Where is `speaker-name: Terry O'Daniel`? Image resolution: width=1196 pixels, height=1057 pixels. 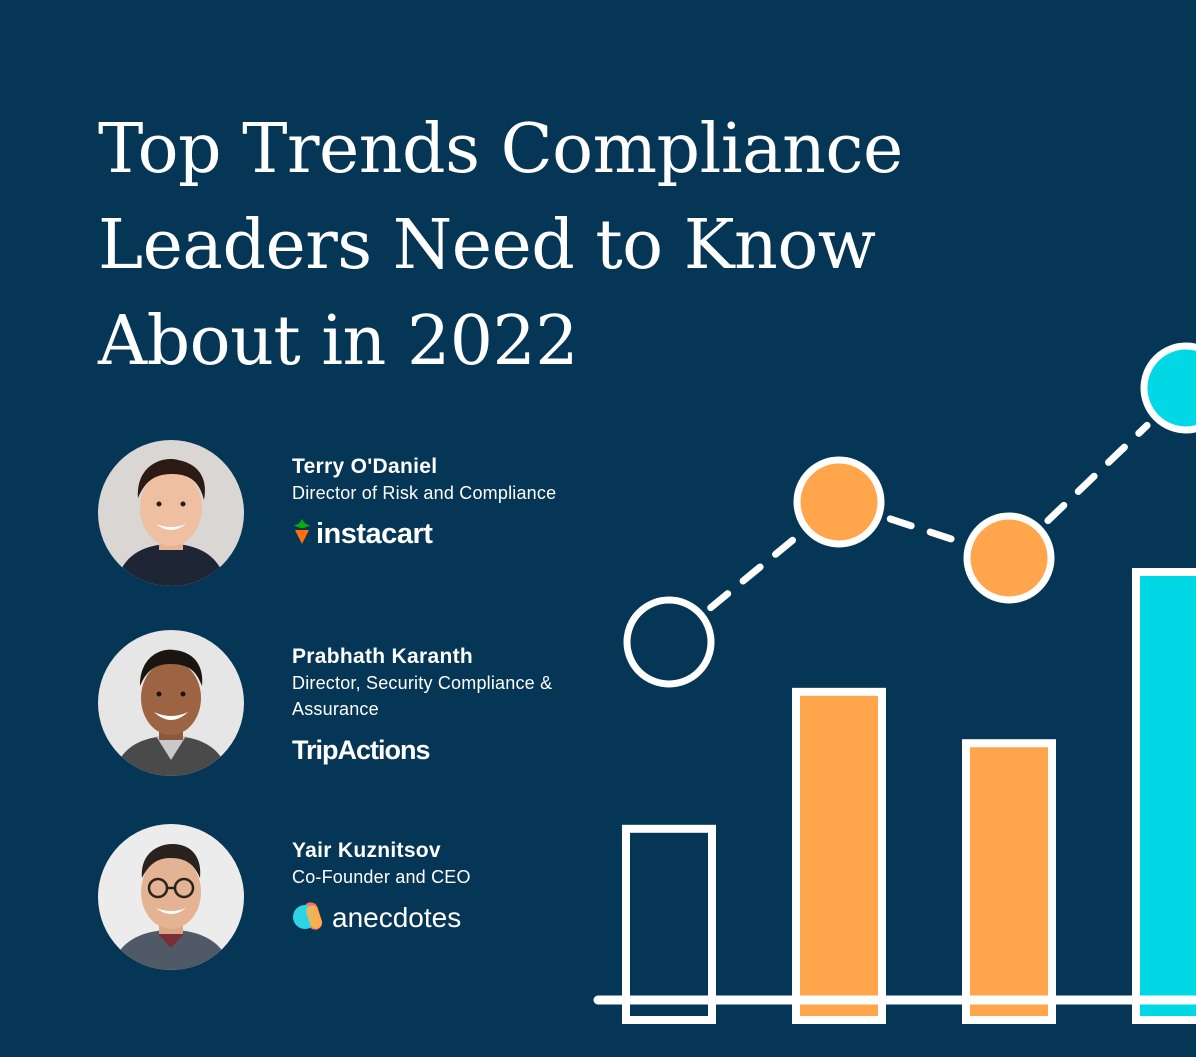
speaker-name: Terry O'Daniel is located at coordinates (365, 466).